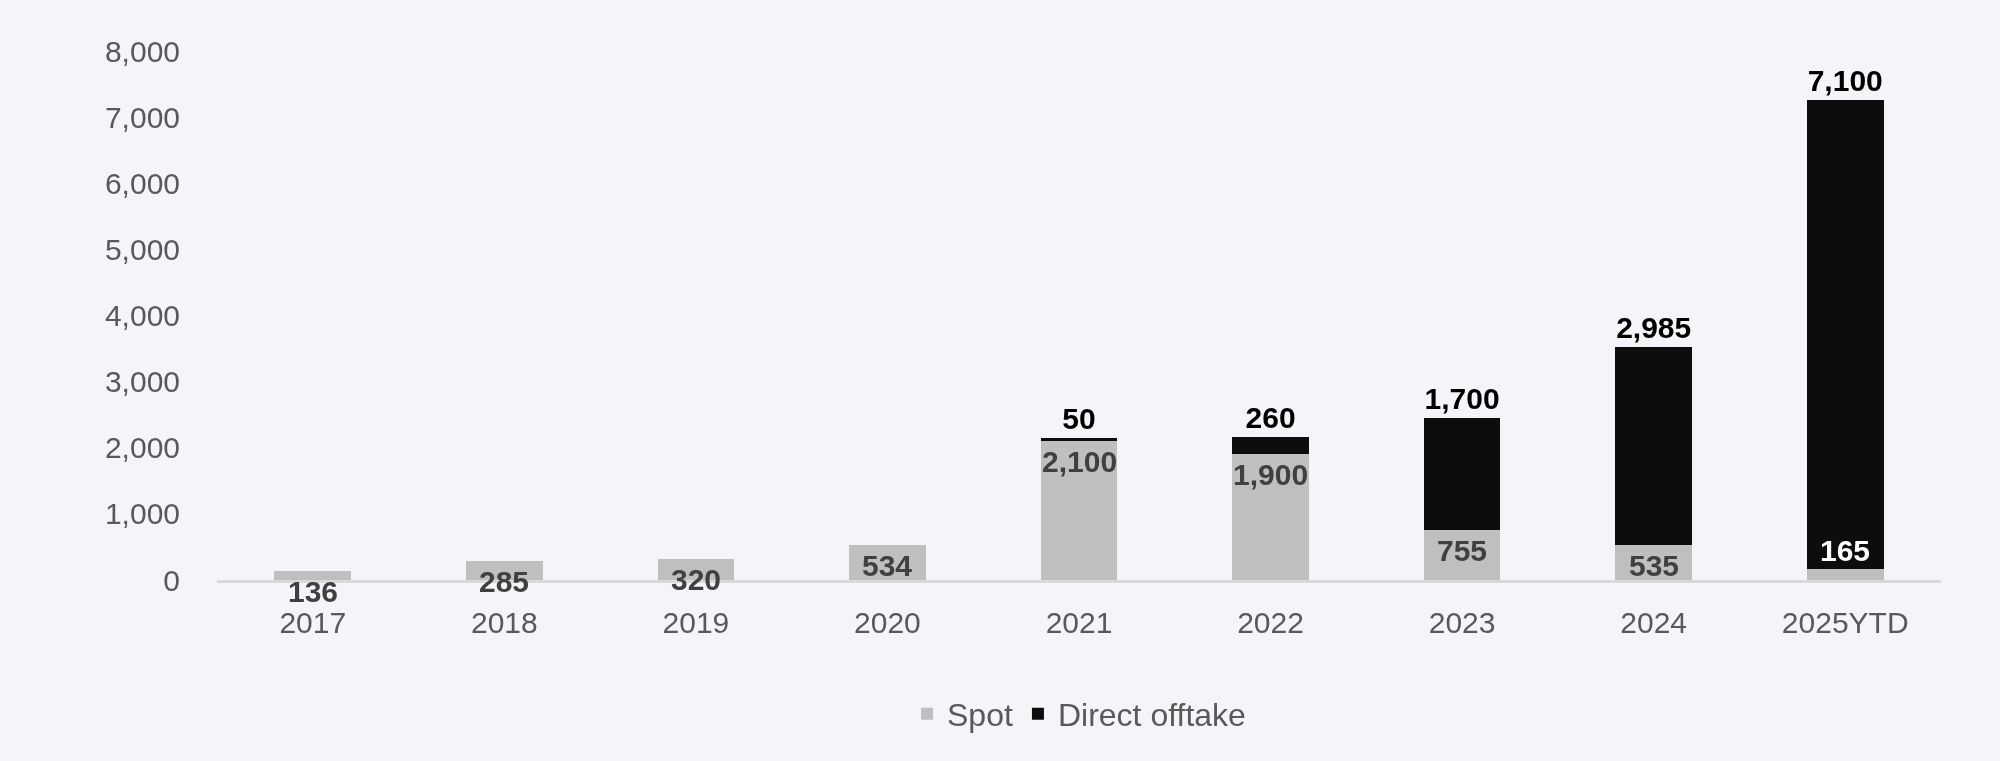 This screenshot has width=2000, height=761. What do you see at coordinates (887, 565) in the screenshot?
I see `data-label: 534` at bounding box center [887, 565].